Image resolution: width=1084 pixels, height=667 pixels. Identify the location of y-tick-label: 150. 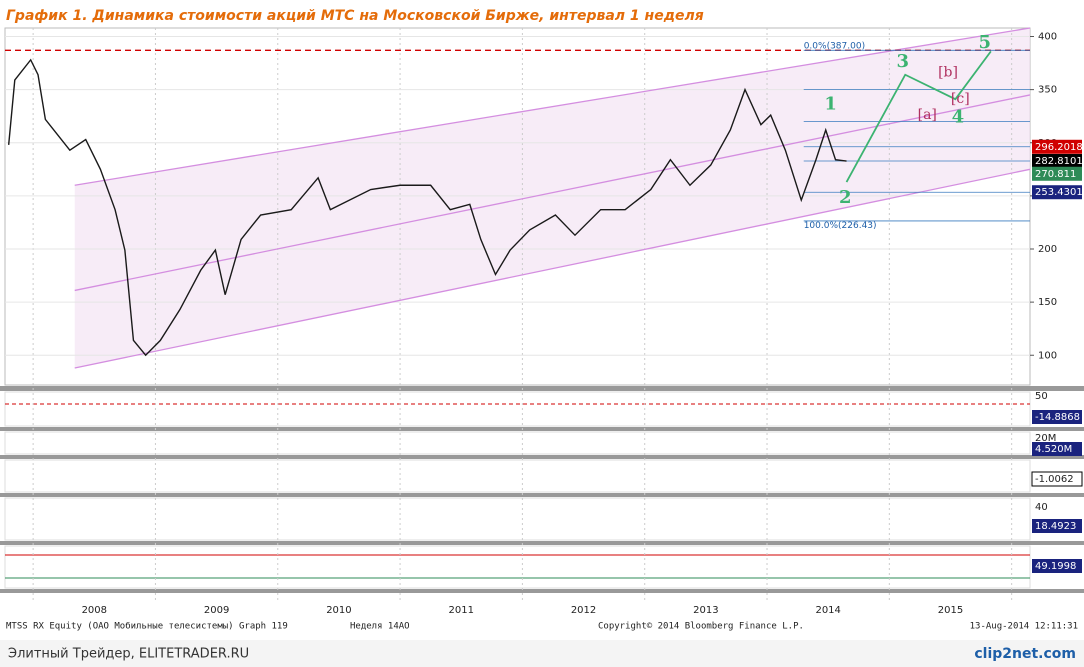
(1047, 302).